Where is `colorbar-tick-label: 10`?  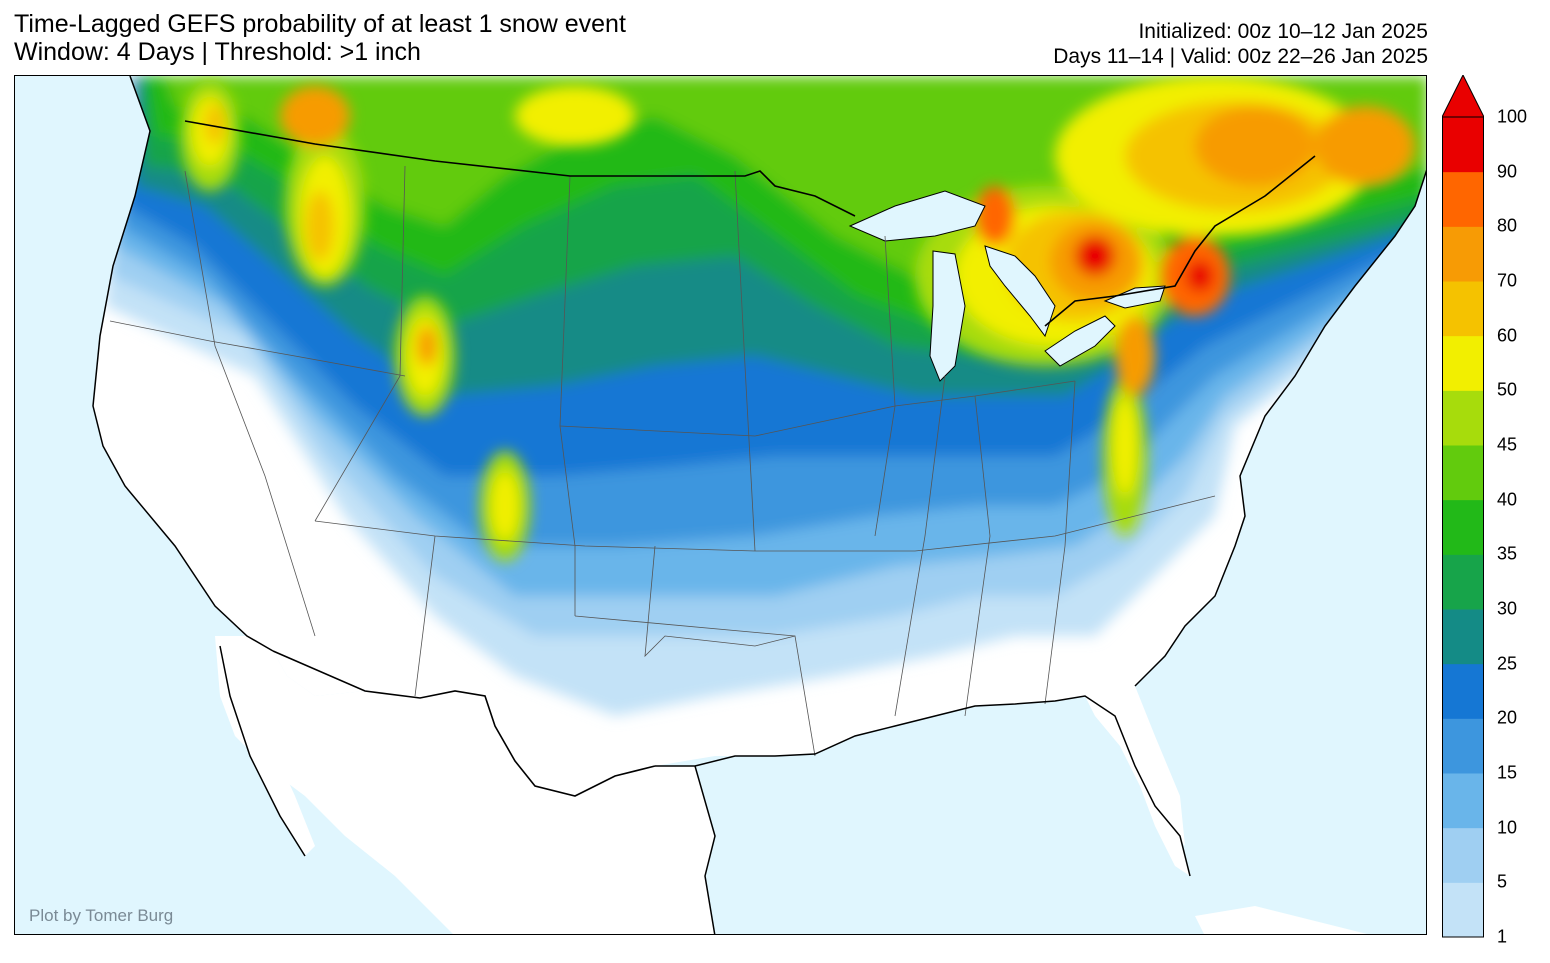 colorbar-tick-label: 10 is located at coordinates (1507, 827).